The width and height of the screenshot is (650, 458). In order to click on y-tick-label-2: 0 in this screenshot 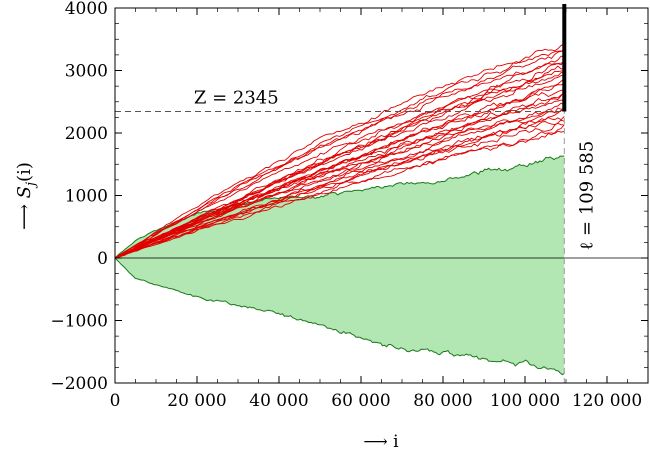, I will do `click(102, 259)`.